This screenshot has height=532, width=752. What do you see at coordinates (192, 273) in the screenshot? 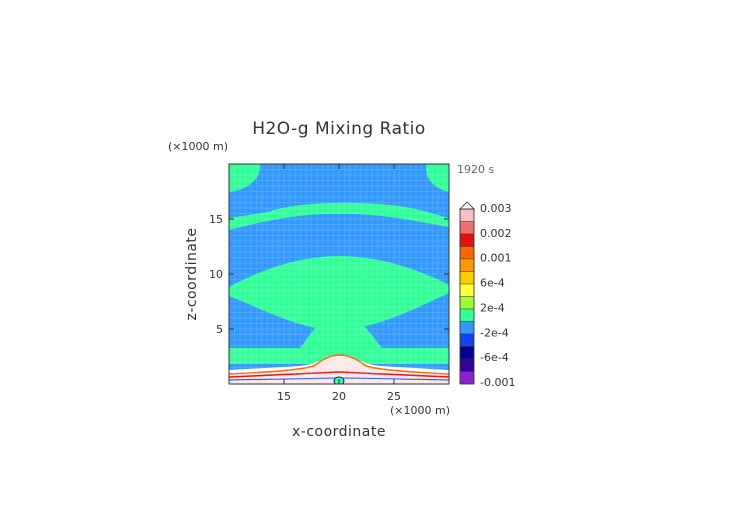
I see `y-axis-label: z-coordinate` at bounding box center [192, 273].